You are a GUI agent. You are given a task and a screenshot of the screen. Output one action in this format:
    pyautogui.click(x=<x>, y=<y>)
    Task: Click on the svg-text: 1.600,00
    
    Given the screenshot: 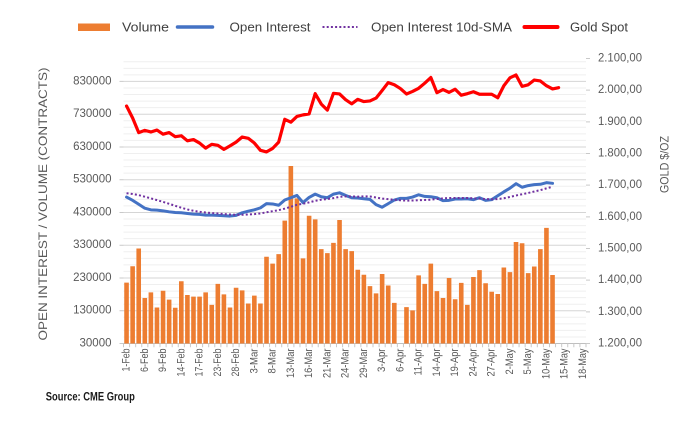 What is the action you would take?
    pyautogui.click(x=620, y=217)
    